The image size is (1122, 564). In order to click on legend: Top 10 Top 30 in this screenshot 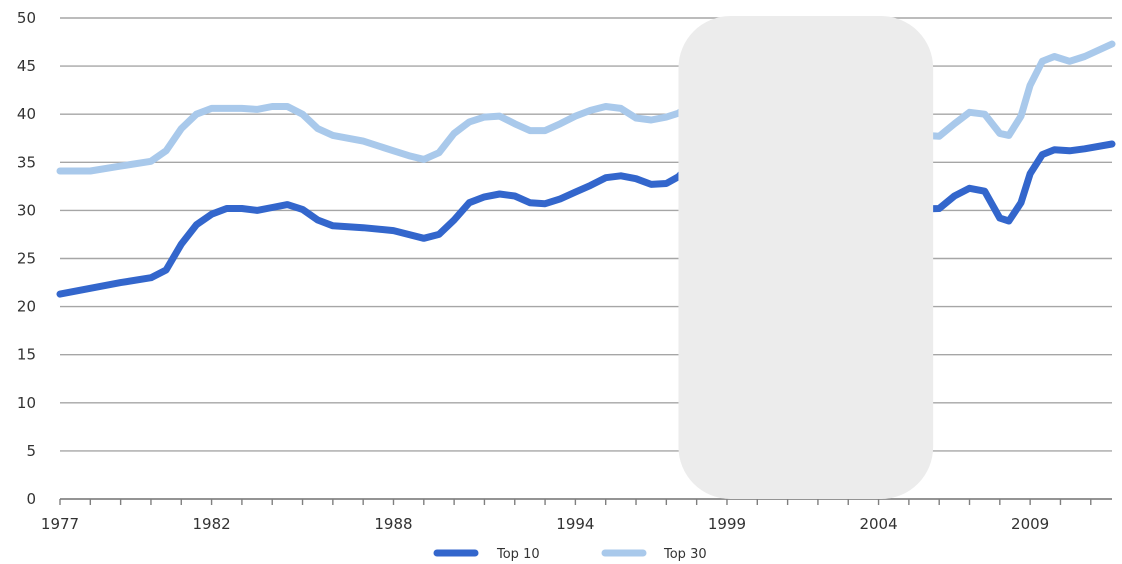, I will do `click(570, 554)`.